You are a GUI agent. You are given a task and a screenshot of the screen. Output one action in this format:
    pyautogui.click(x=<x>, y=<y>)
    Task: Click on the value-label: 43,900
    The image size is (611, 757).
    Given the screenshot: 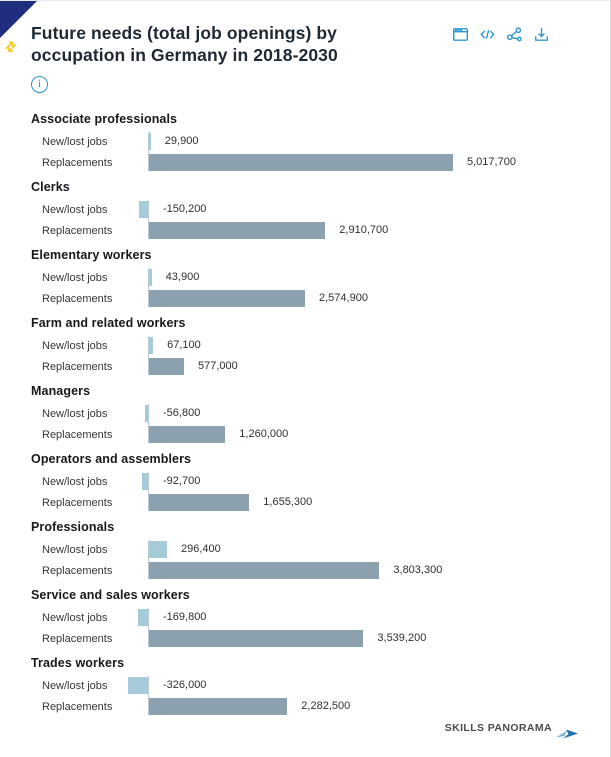 What is the action you would take?
    pyautogui.click(x=182, y=277)
    